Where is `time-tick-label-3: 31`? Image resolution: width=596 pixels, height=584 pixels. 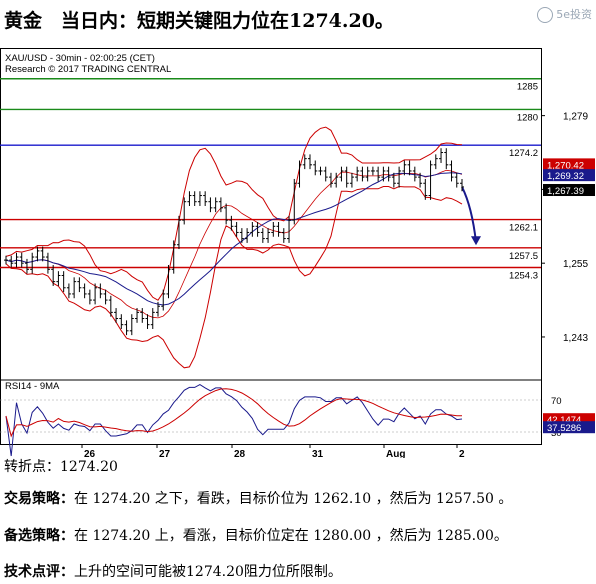
time-tick-label-3: 31 is located at coordinates (318, 453).